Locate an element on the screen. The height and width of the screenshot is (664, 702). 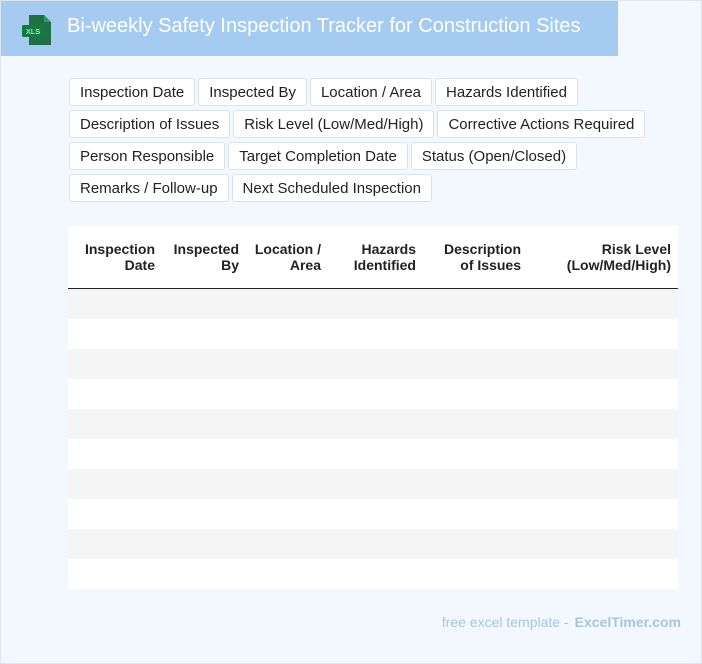
field-tag: Inspection Date is located at coordinates (132, 92).